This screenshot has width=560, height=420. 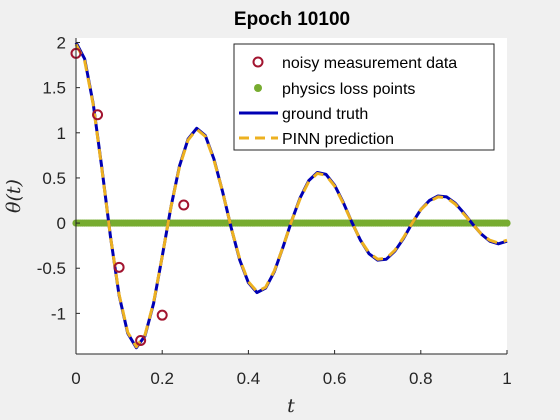 What do you see at coordinates (421, 378) in the screenshot?
I see `x-tick-label: 0.8` at bounding box center [421, 378].